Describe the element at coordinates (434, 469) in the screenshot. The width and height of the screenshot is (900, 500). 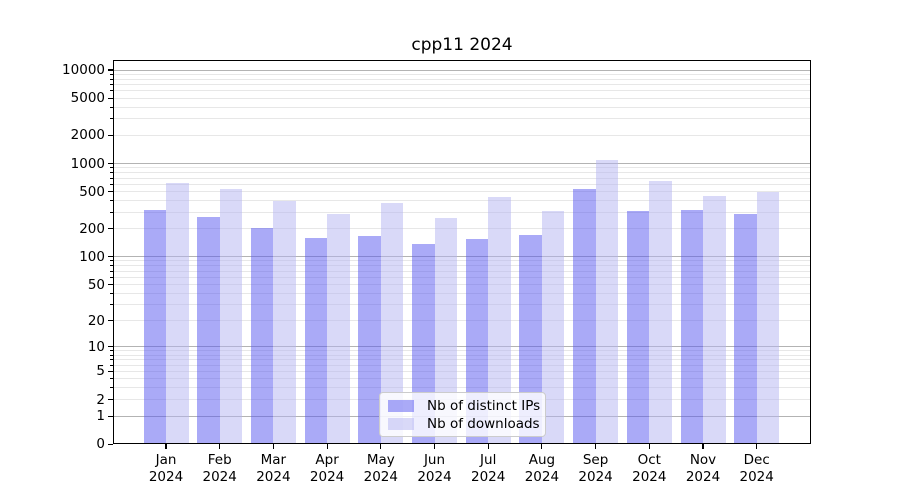
I see `x-tick-label: Jun 2024` at that location.